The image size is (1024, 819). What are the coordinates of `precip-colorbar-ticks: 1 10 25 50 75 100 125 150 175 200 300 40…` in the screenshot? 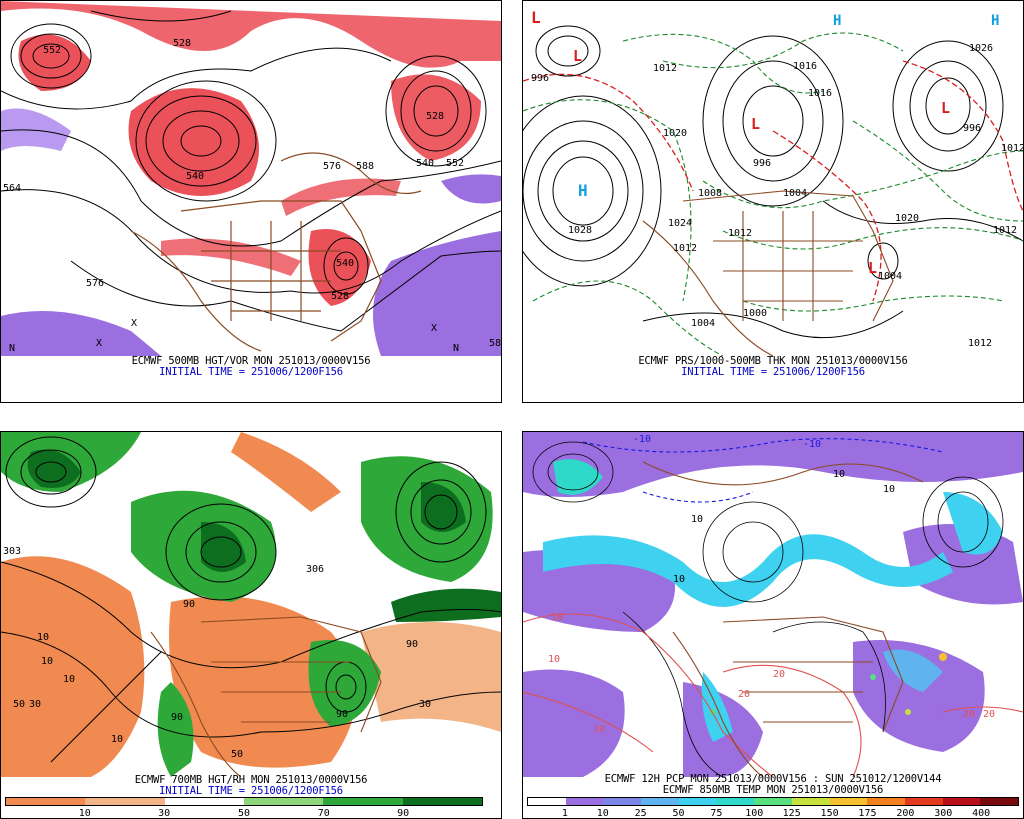 It's located at (773, 813).